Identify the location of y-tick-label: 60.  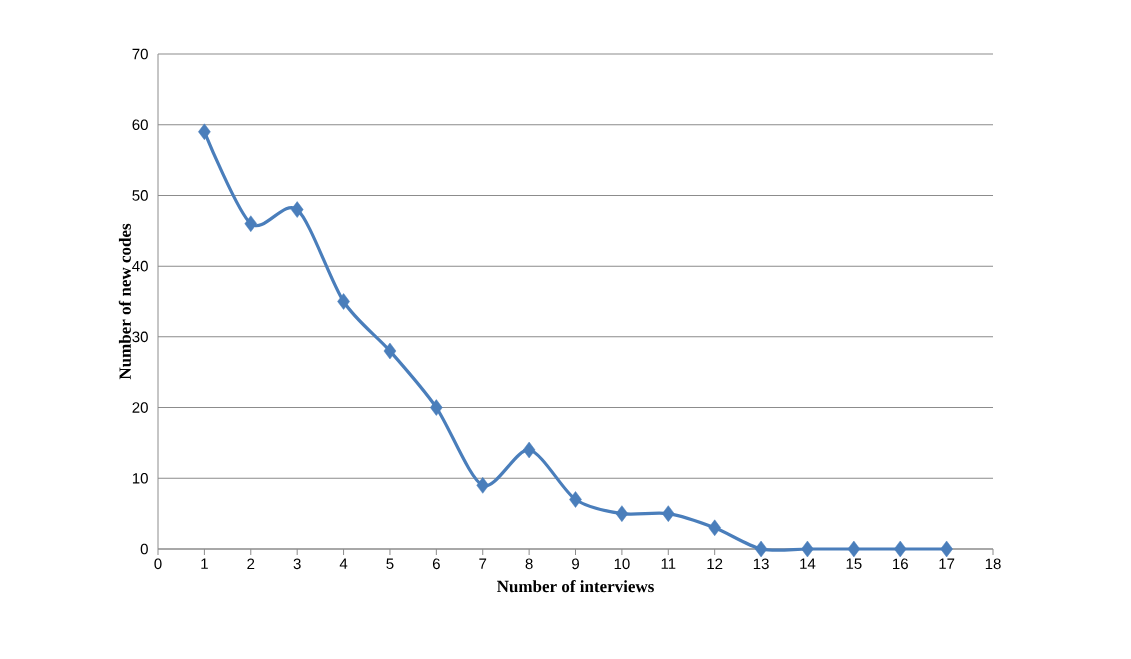
(140, 125).